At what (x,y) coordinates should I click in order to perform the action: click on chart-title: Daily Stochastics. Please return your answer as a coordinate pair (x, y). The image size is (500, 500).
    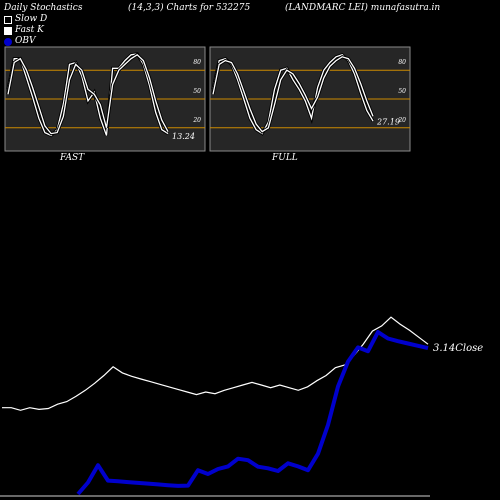
    Looking at the image, I should click on (43, 8).